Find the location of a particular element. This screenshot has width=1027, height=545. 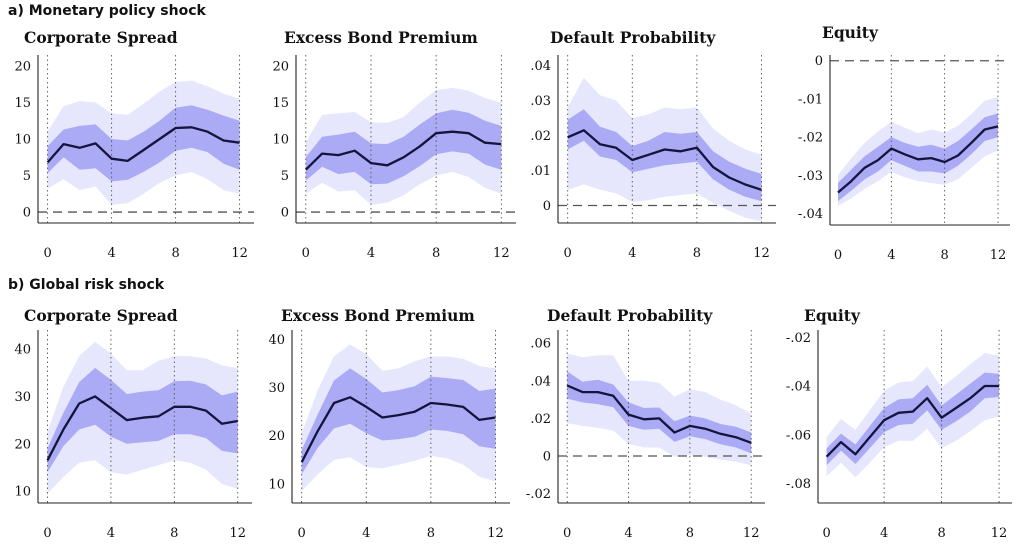

panel-global-risk-excess-bond-premium: Excess Bond Premium 10 20 30 40 0 4 8 12 is located at coordinates (389, 423).